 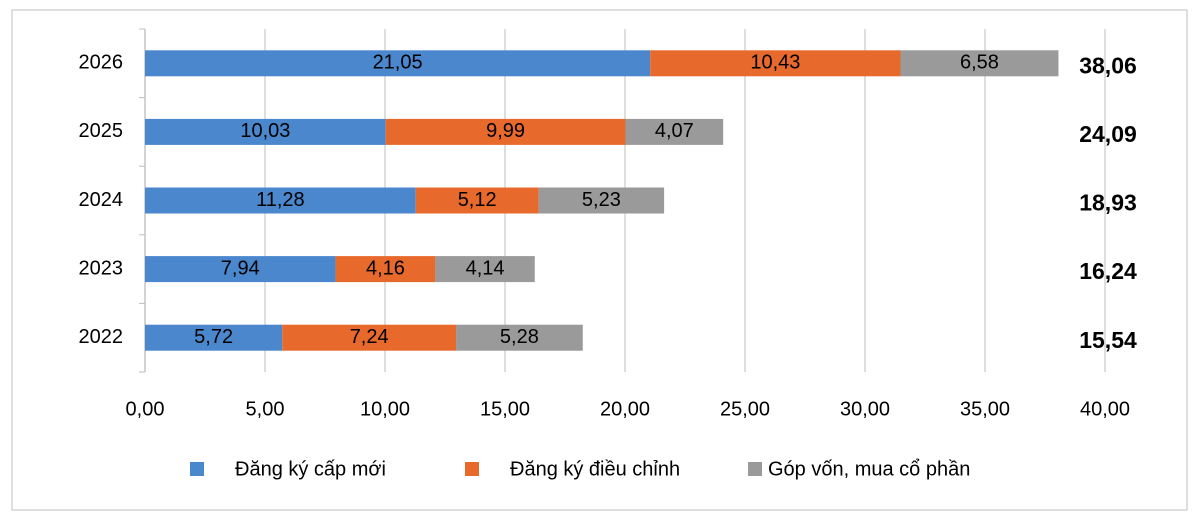 I want to click on data-label: 11,28, so click(x=280, y=200).